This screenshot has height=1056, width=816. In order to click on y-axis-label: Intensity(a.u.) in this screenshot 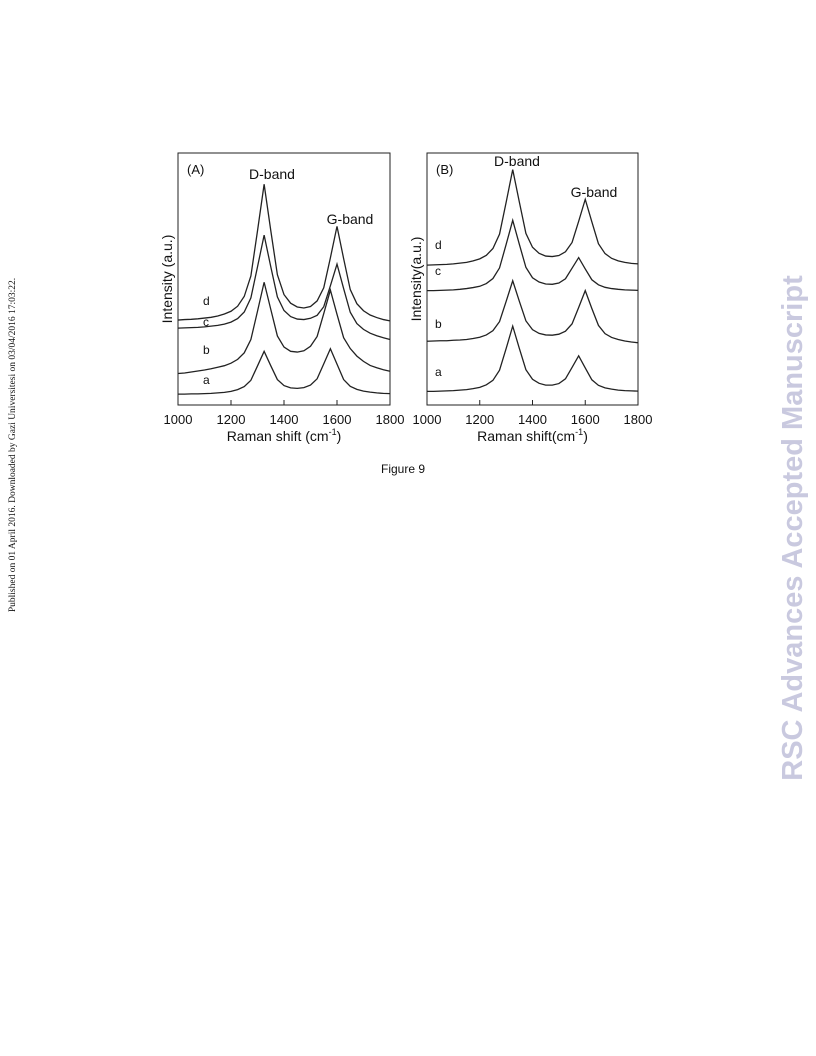, I will do `click(416, 279)`.